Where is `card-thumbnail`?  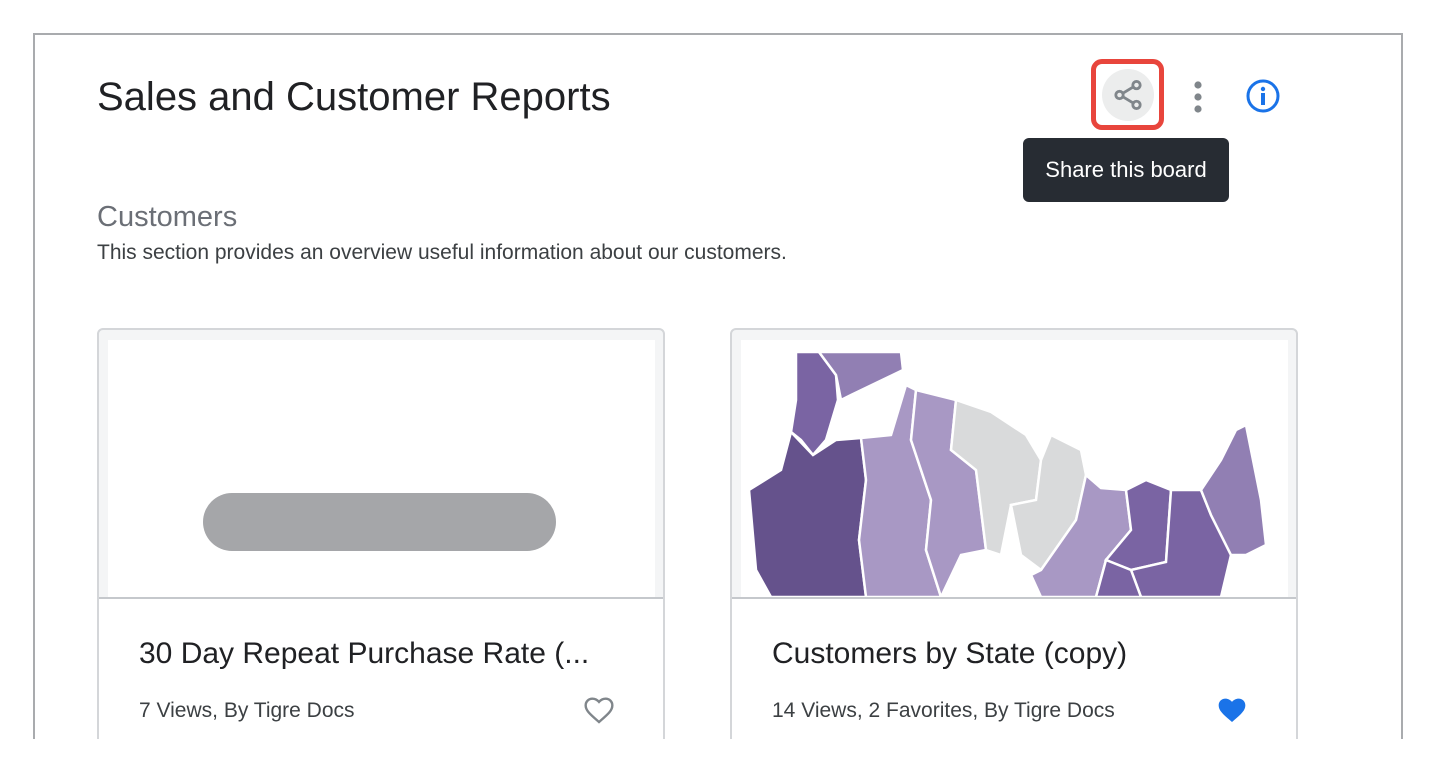 card-thumbnail is located at coordinates (381, 468).